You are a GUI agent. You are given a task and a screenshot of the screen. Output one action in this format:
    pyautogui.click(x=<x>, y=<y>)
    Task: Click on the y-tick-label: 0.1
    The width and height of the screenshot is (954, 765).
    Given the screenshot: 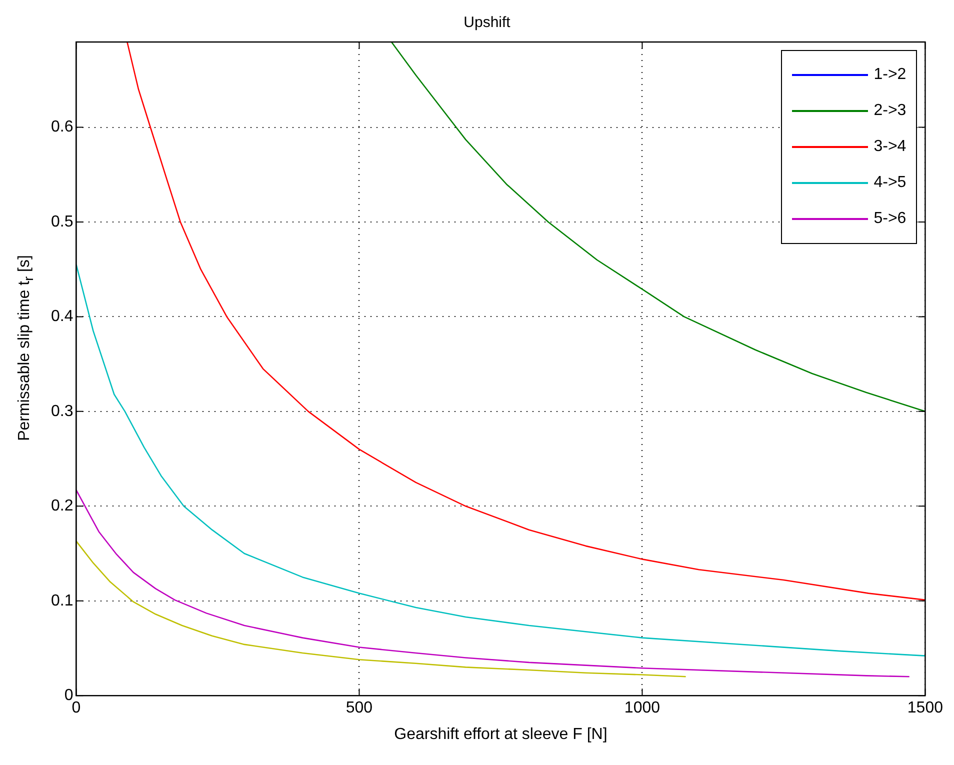 What is the action you would take?
    pyautogui.click(x=62, y=601)
    